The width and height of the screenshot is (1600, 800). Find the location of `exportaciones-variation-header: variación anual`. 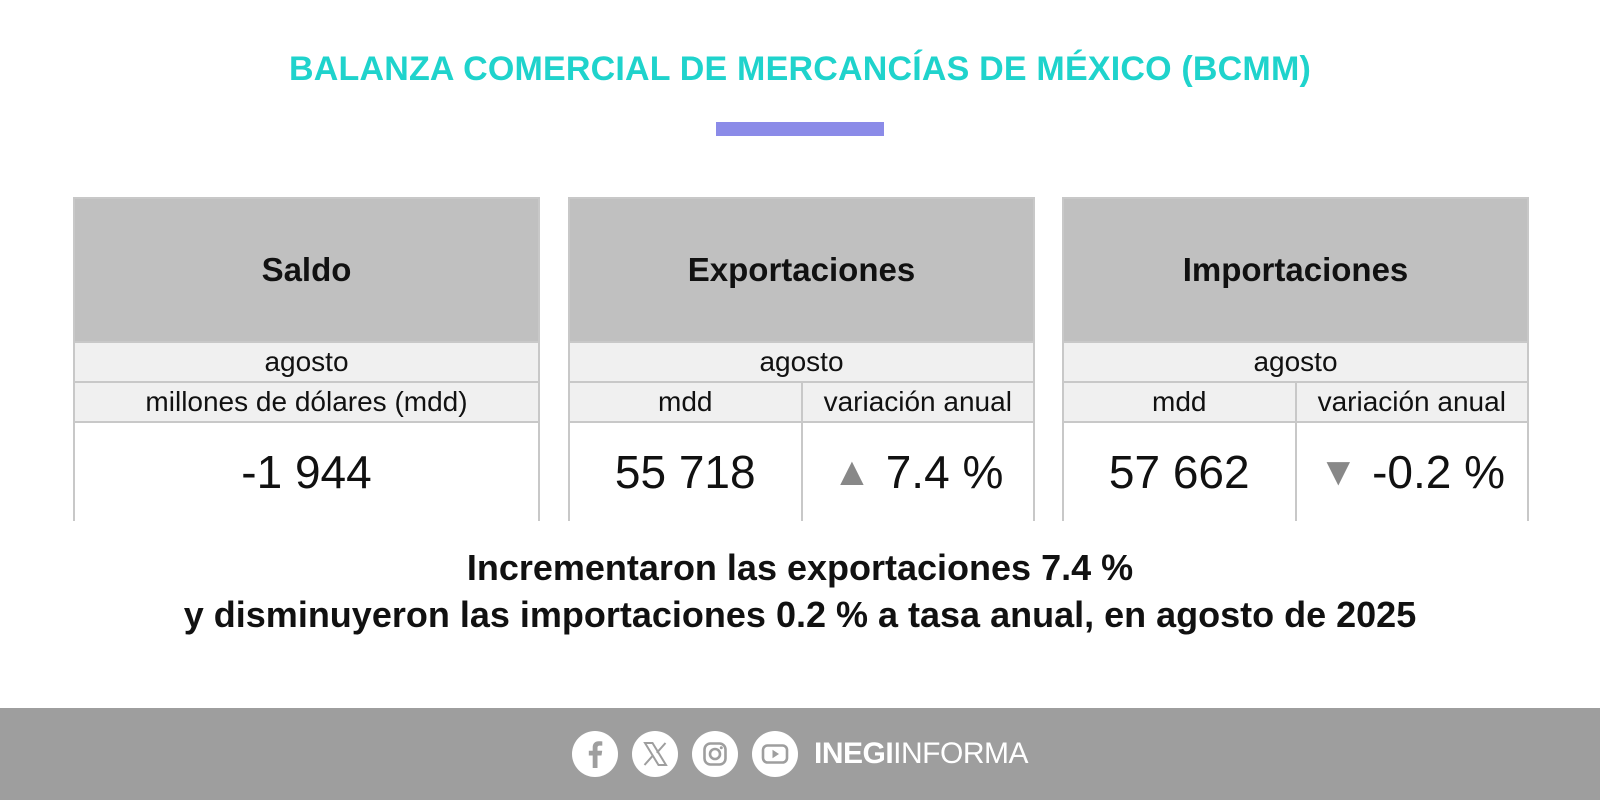

exportaciones-variation-header: variación anual is located at coordinates (917, 402).